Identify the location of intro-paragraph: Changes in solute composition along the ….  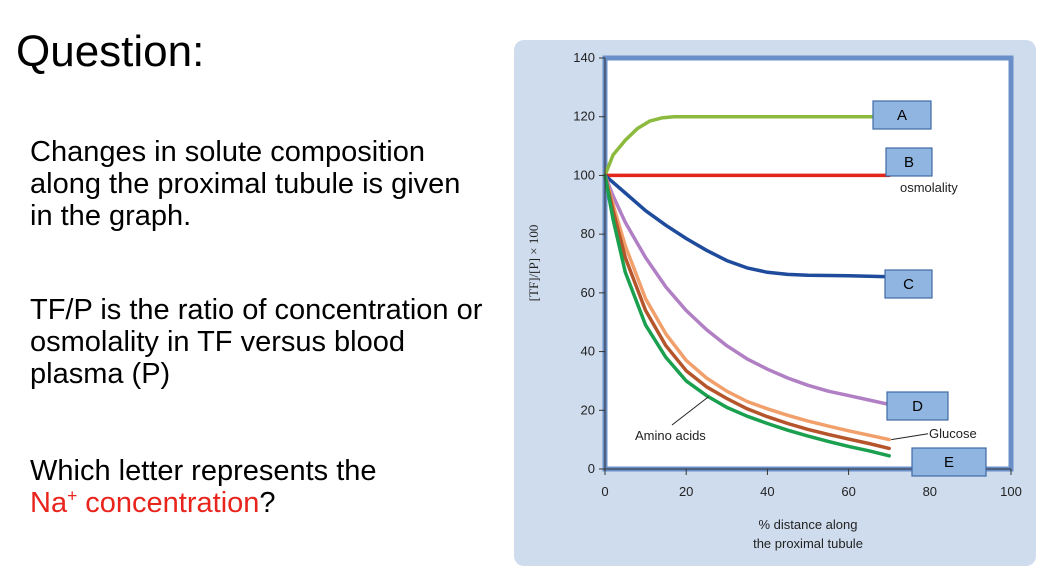
(245, 184).